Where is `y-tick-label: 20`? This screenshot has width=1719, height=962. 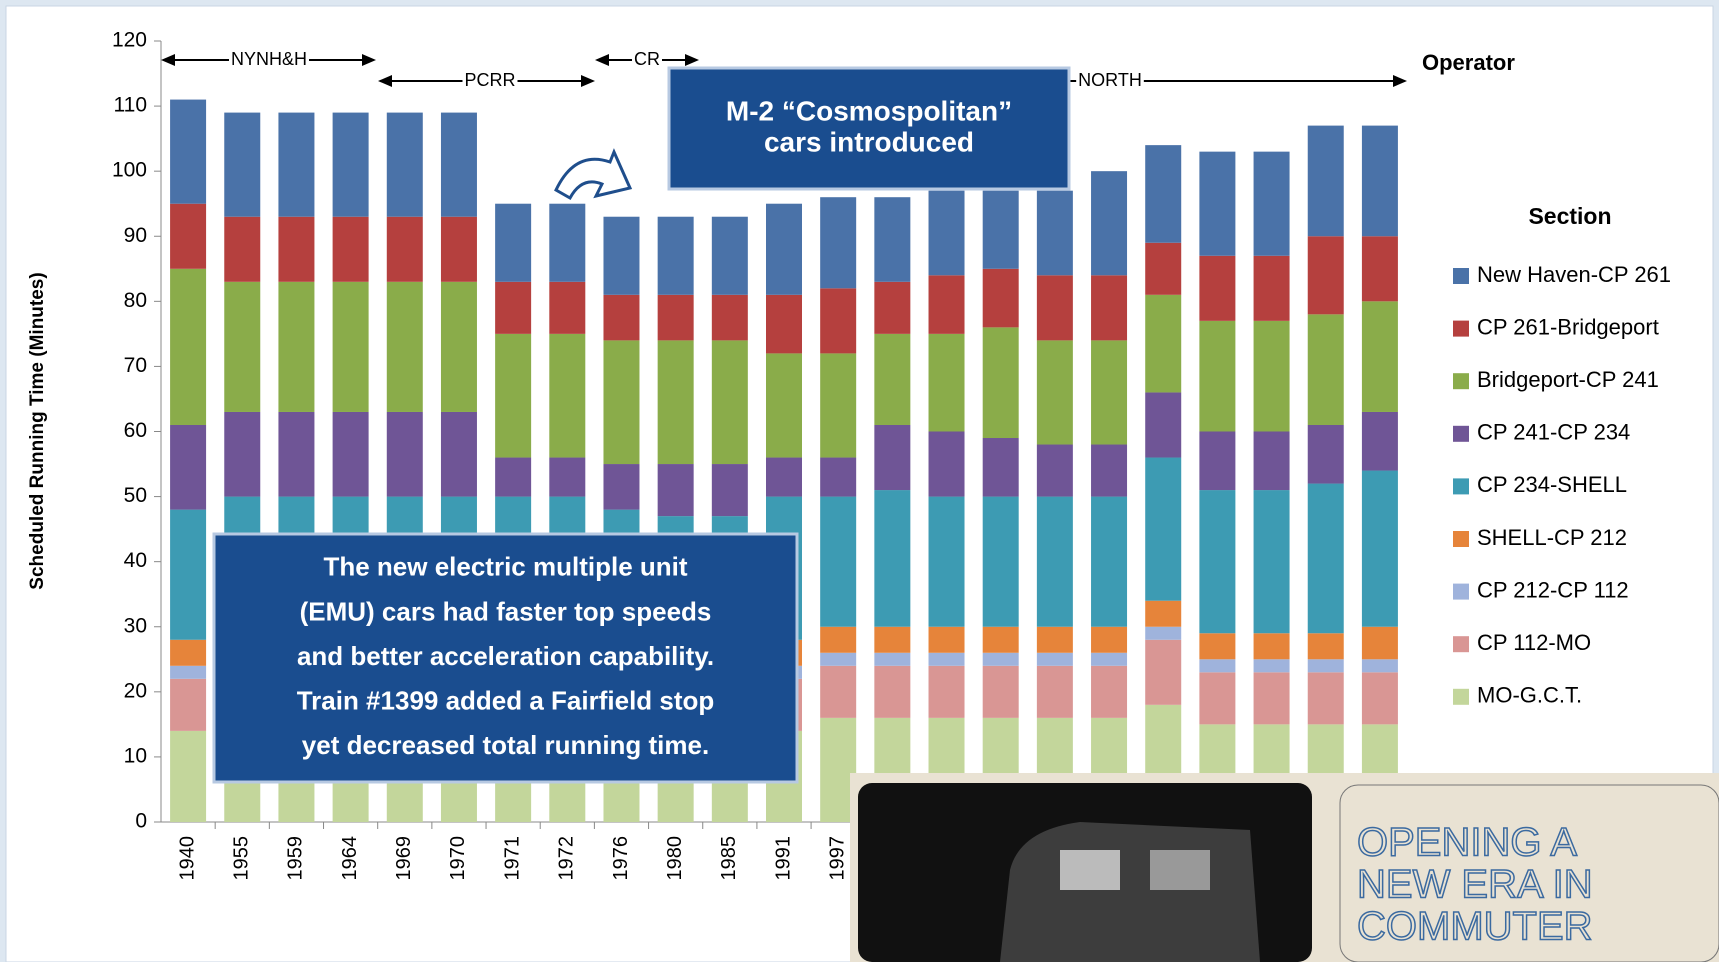
y-tick-label: 20 is located at coordinates (135, 690).